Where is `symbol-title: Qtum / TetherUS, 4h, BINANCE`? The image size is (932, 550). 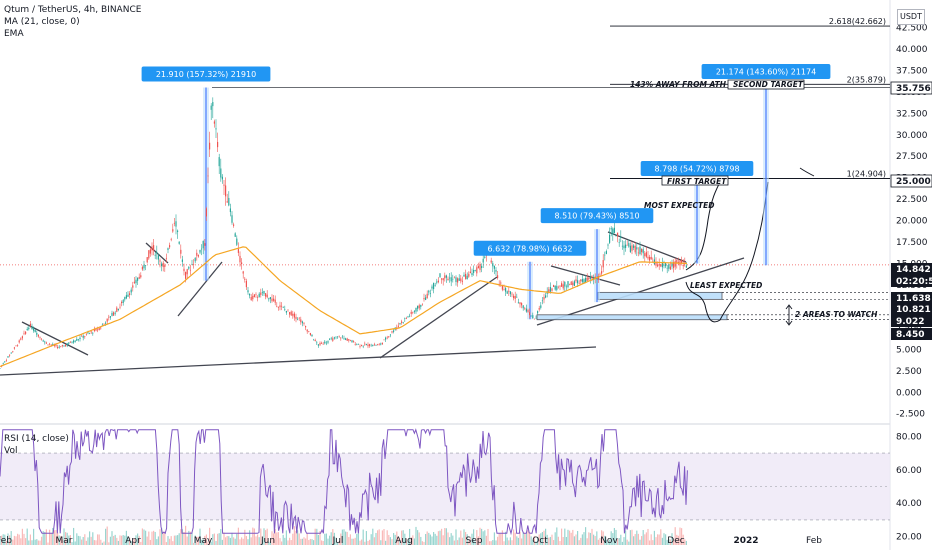 symbol-title: Qtum / TetherUS, 4h, BINANCE is located at coordinates (73, 10).